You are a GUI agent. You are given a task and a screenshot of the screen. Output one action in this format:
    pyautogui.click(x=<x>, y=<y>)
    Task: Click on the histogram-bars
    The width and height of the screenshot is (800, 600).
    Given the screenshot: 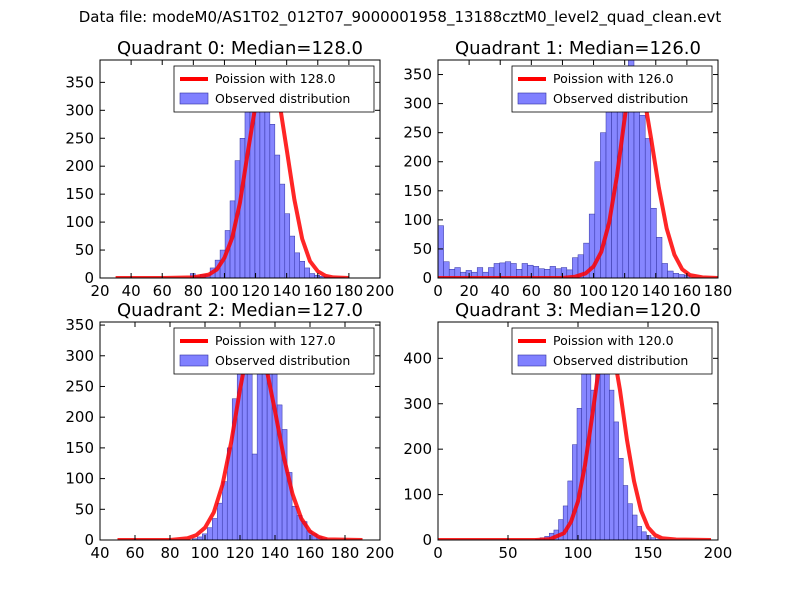 What is the action you would take?
    pyautogui.click(x=260, y=437)
    